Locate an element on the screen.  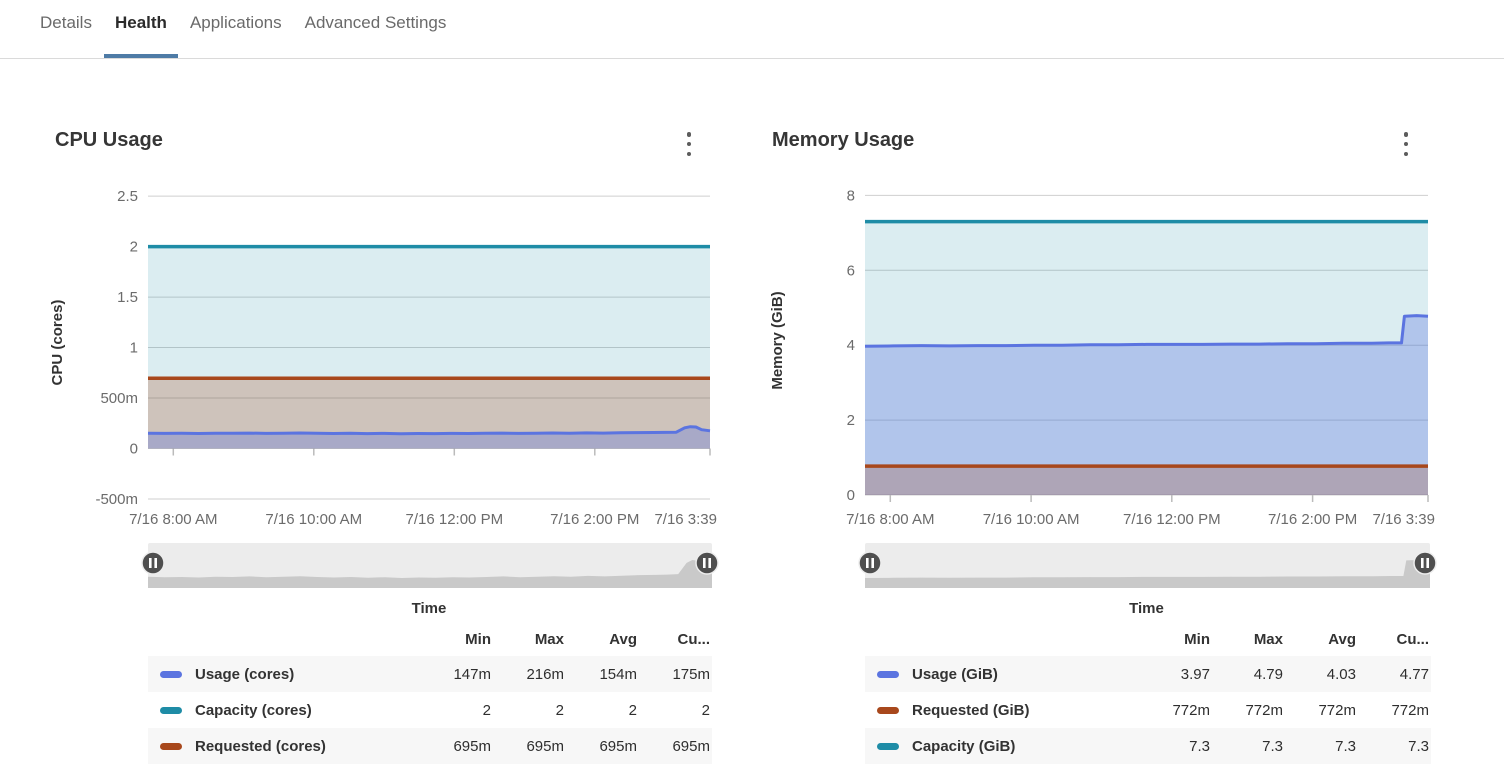
y-tick-label: 4 is located at coordinates (851, 345).